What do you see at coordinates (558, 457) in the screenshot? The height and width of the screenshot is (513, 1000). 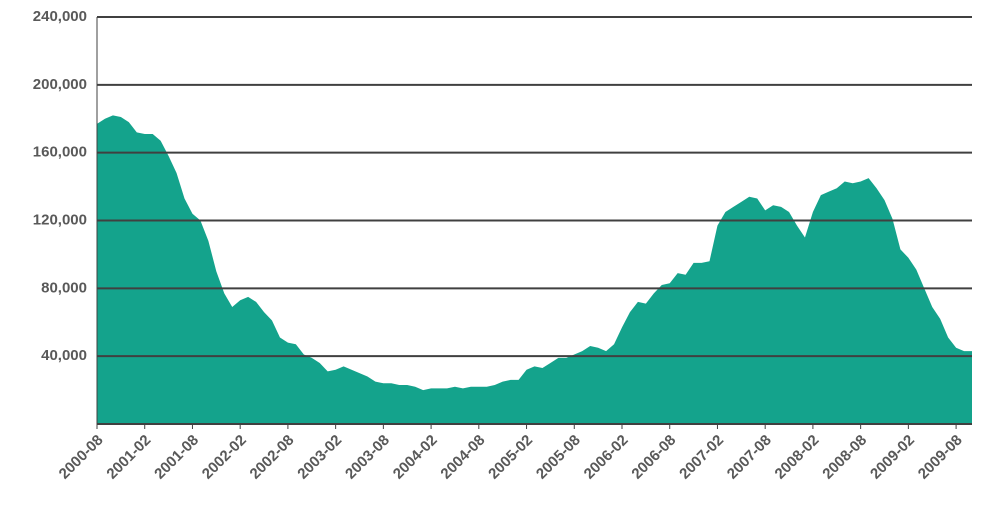 I see `x-tick-label: 2005-08` at bounding box center [558, 457].